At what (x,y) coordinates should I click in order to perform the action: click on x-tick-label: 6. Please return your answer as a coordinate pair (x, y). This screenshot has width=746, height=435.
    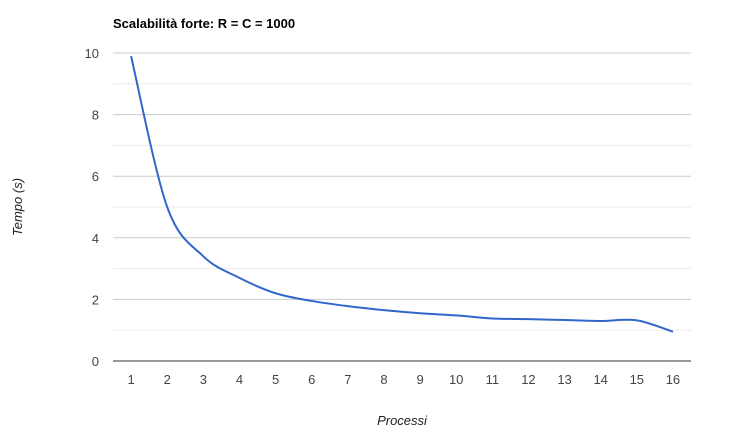
    Looking at the image, I should click on (311, 379).